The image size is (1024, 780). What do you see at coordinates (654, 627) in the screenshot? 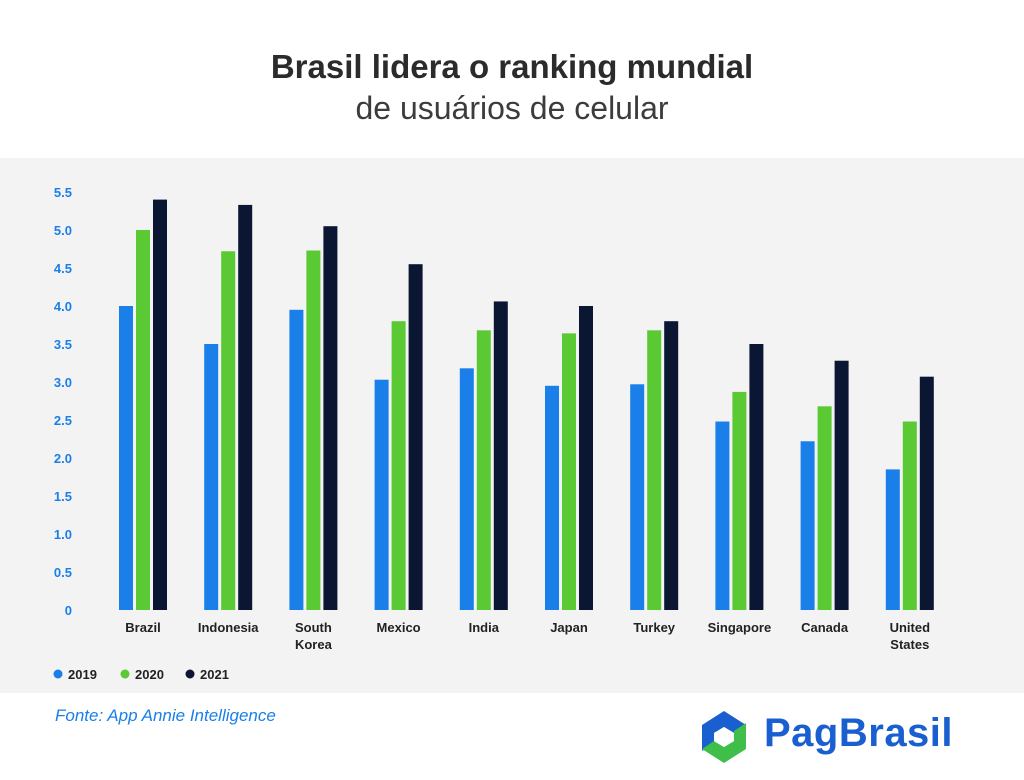
I see `x-tick-label: Turkey` at bounding box center [654, 627].